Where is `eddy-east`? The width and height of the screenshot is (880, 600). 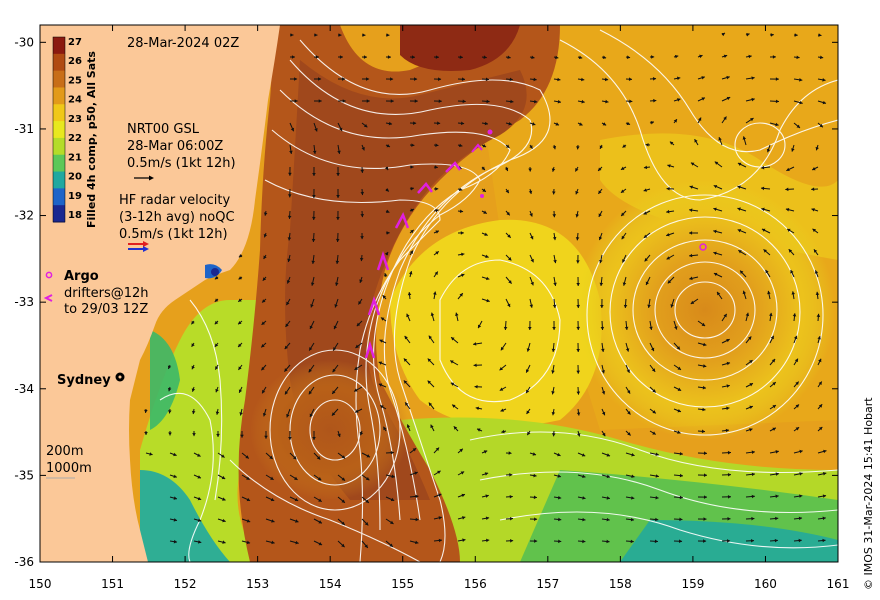 eddy-east is located at coordinates (705, 310).